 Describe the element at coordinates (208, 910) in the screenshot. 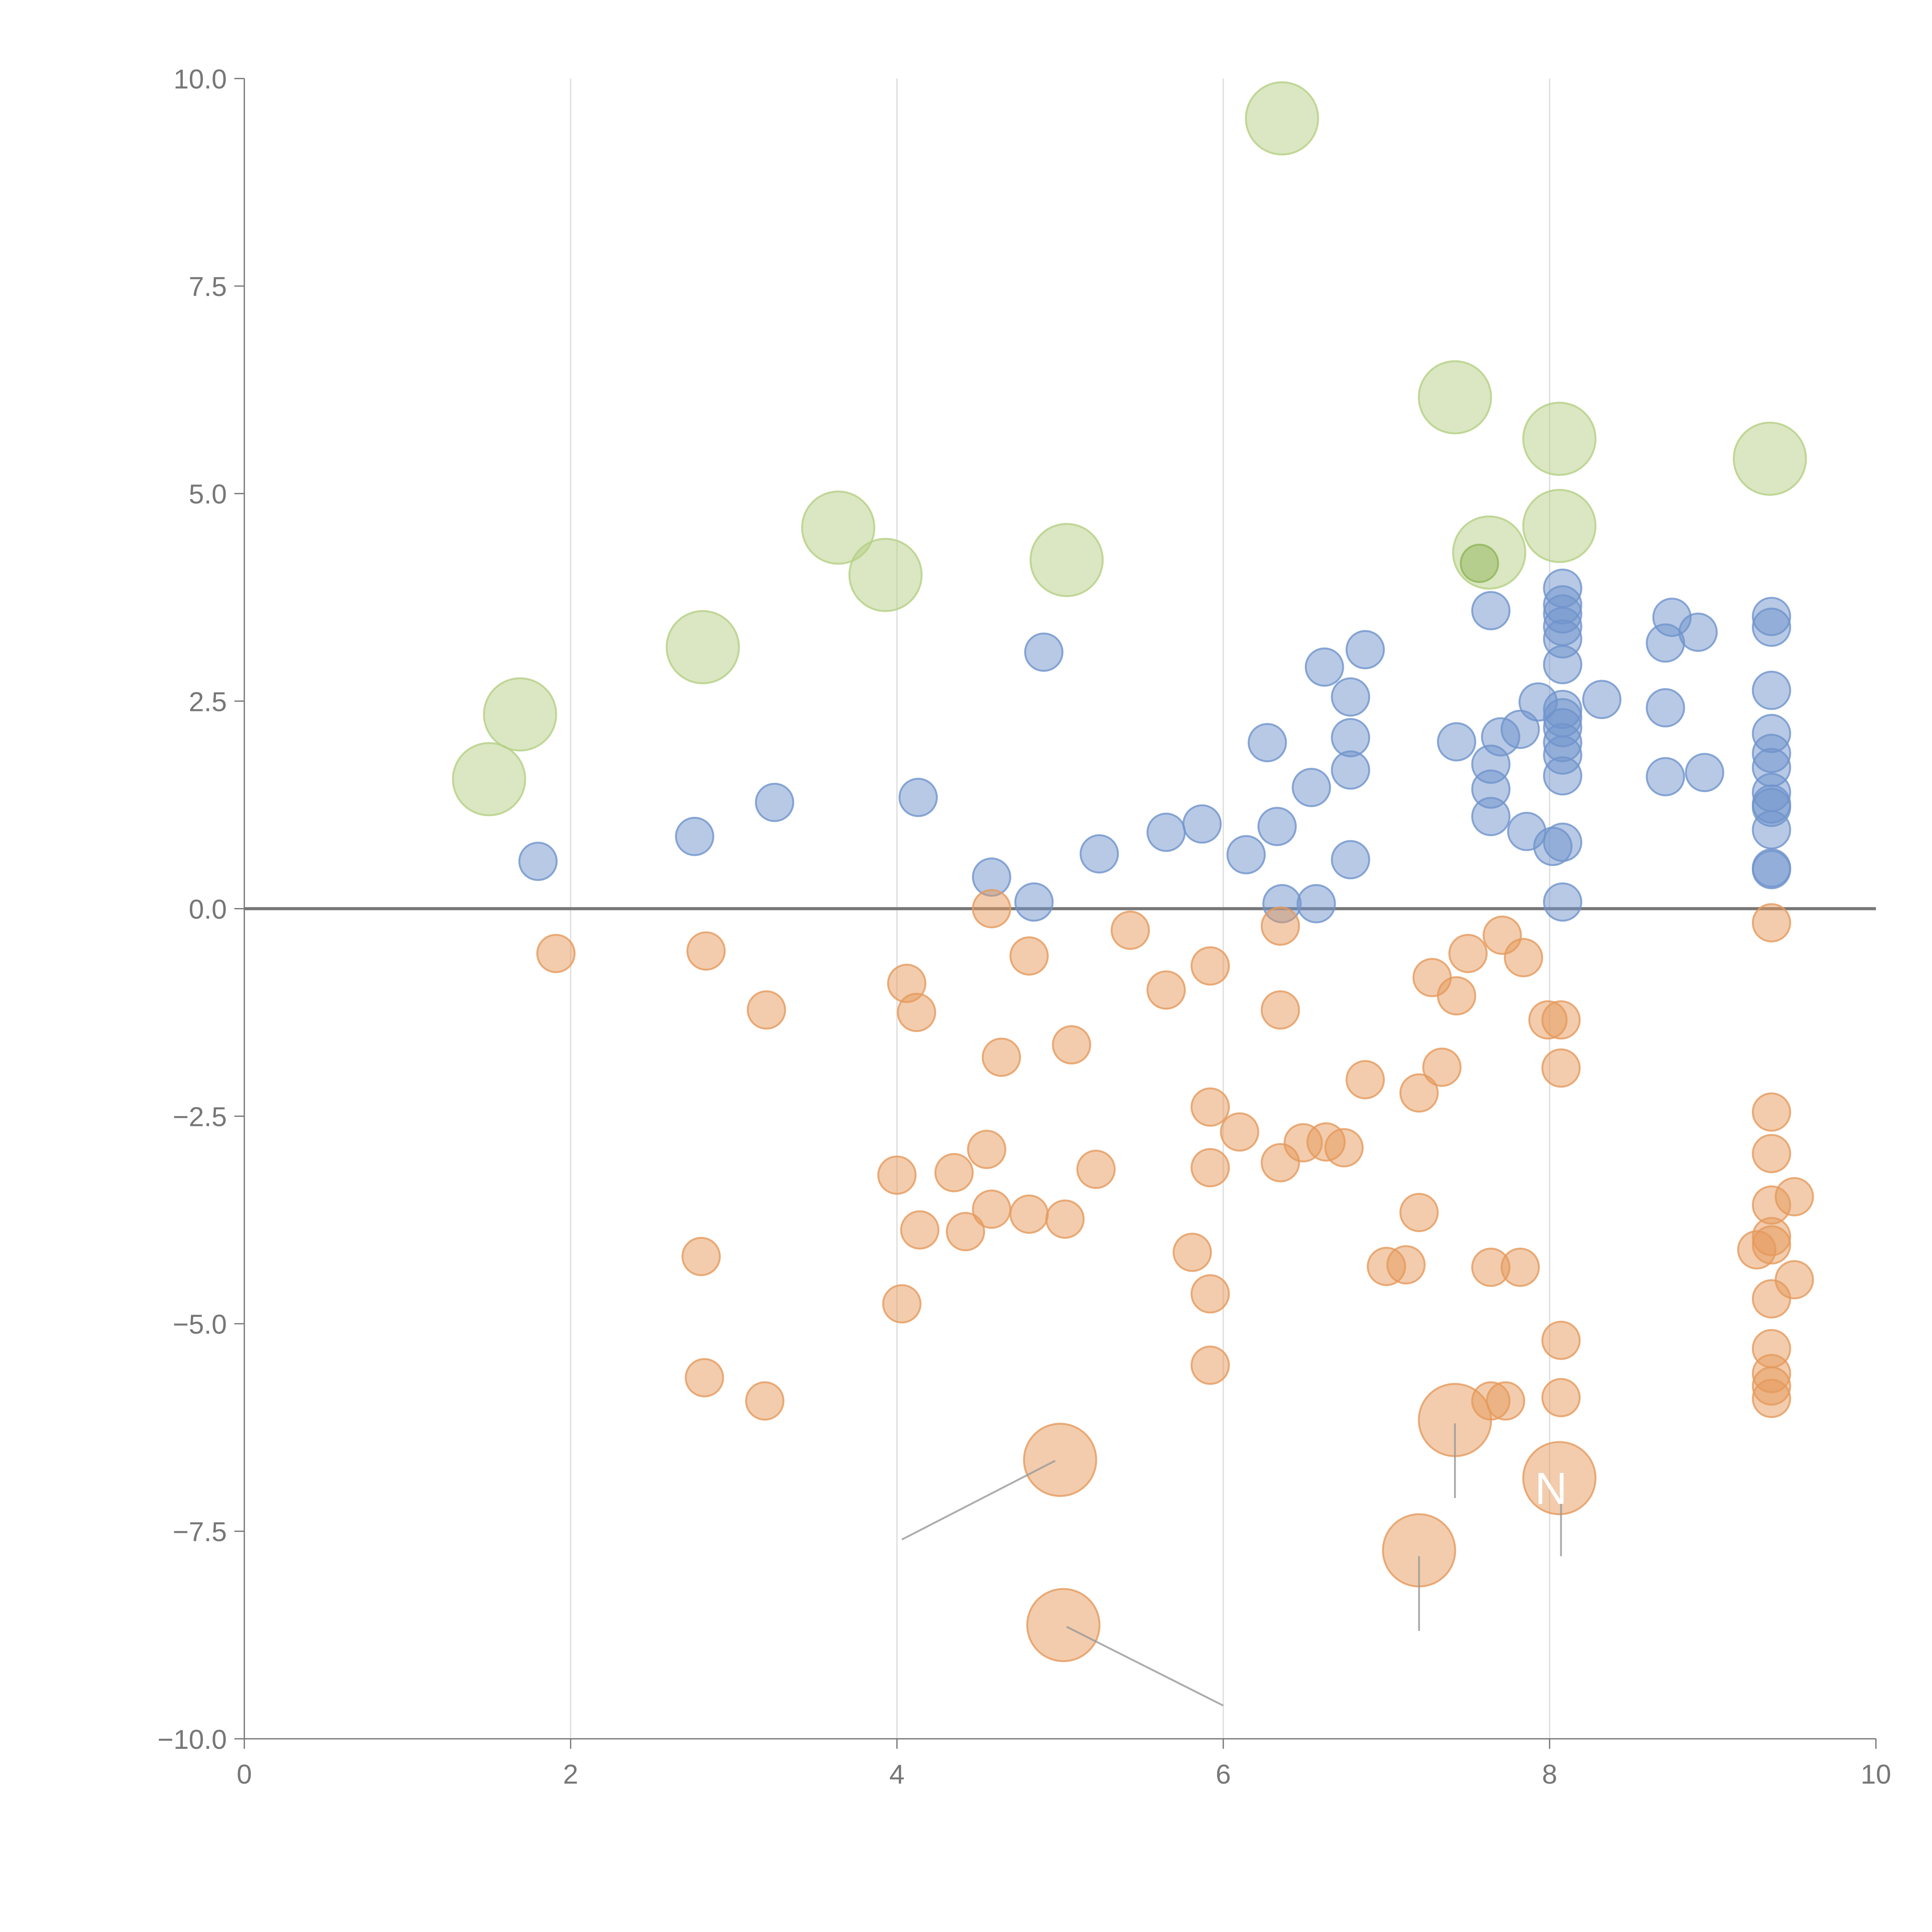

I see `y-tick-label: 0.0` at that location.